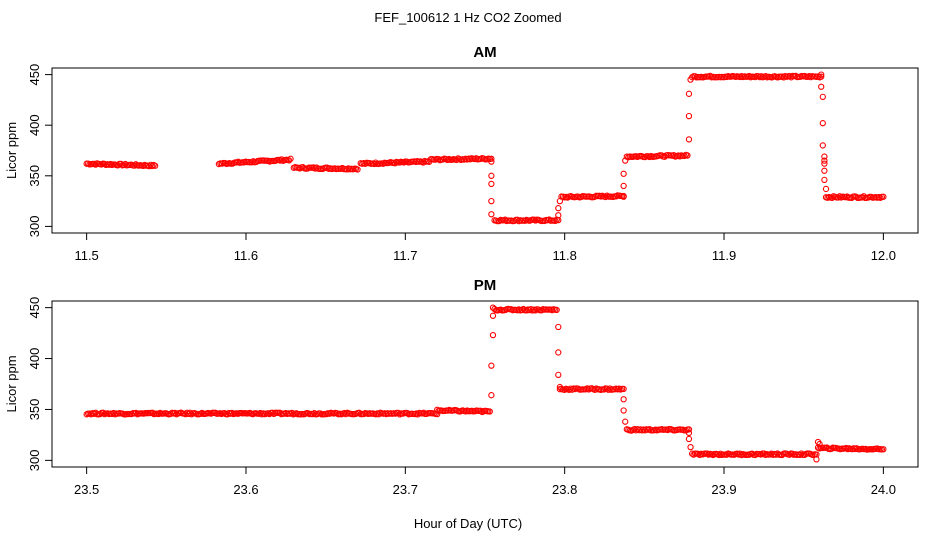 This screenshot has height=540, width=936. I want to click on x-tick-label-pm: 23.5, so click(86, 489).